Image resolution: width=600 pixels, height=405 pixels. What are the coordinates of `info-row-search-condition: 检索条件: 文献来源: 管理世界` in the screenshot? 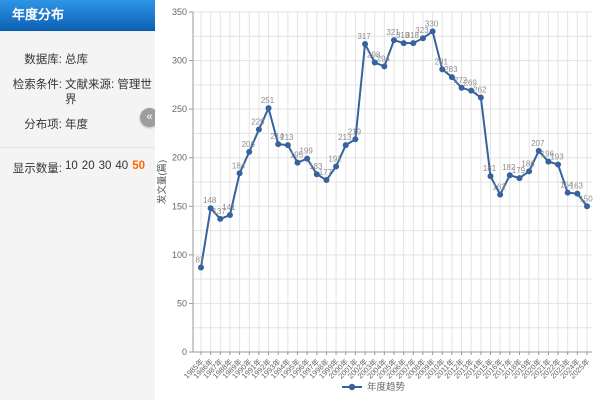 It's located at (77, 93).